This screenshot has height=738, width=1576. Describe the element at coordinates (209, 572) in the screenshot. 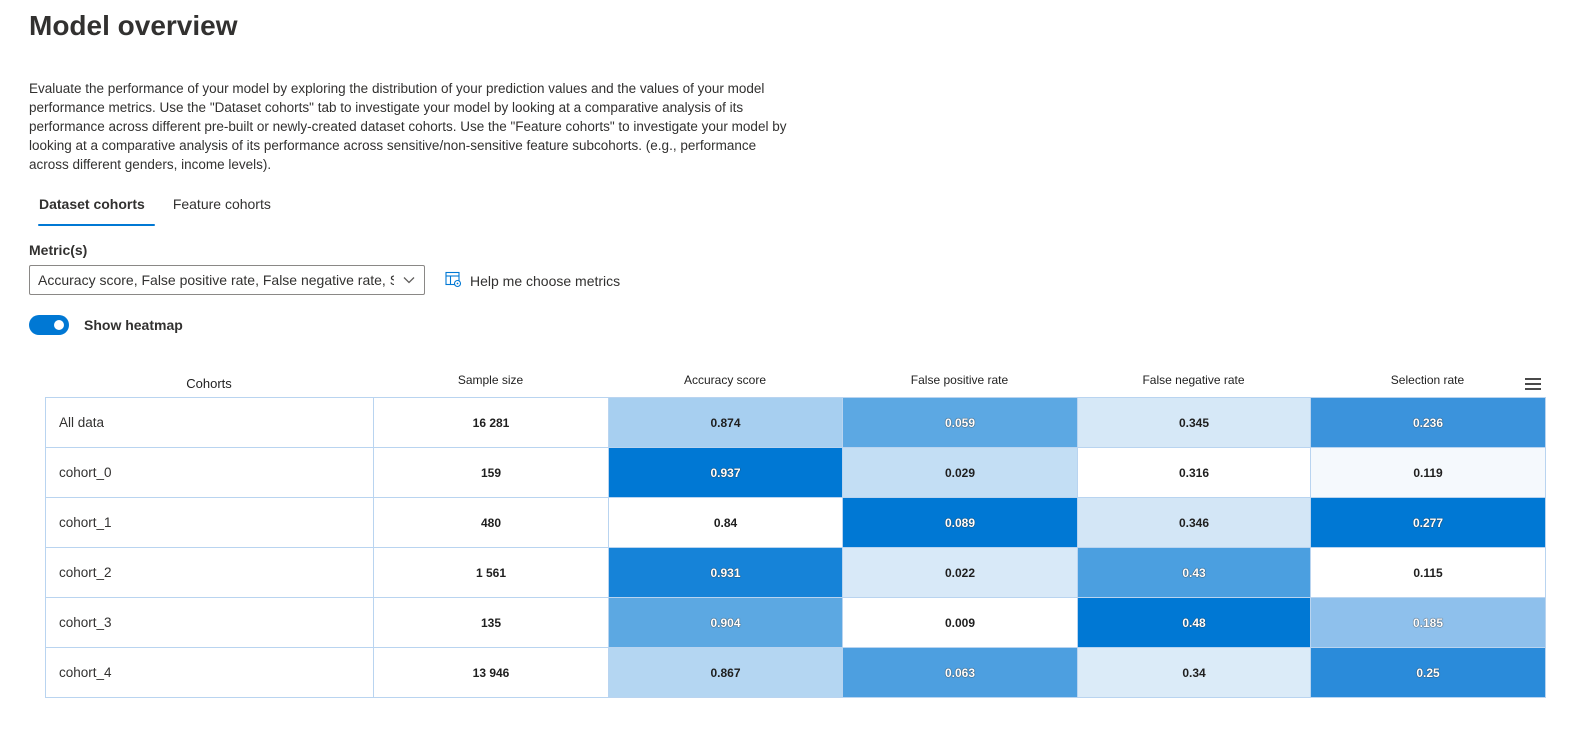

I see `cohort-name-cell: cohort_2` at that location.